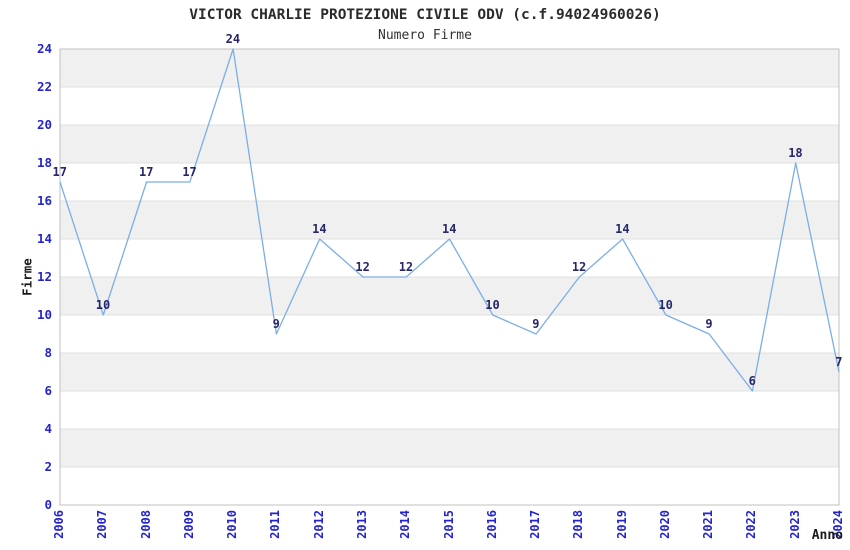  I want to click on y-tick-label: 8, so click(48, 352).